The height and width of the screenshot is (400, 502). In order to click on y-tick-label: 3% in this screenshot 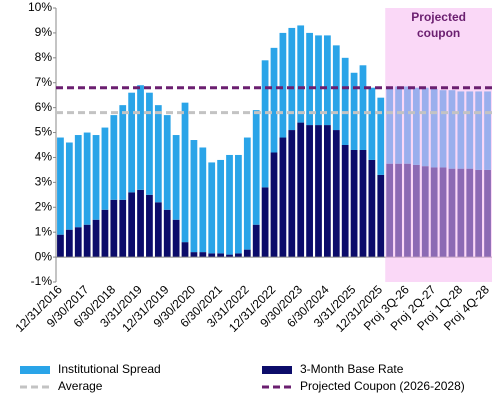, I will do `click(44, 182)`.